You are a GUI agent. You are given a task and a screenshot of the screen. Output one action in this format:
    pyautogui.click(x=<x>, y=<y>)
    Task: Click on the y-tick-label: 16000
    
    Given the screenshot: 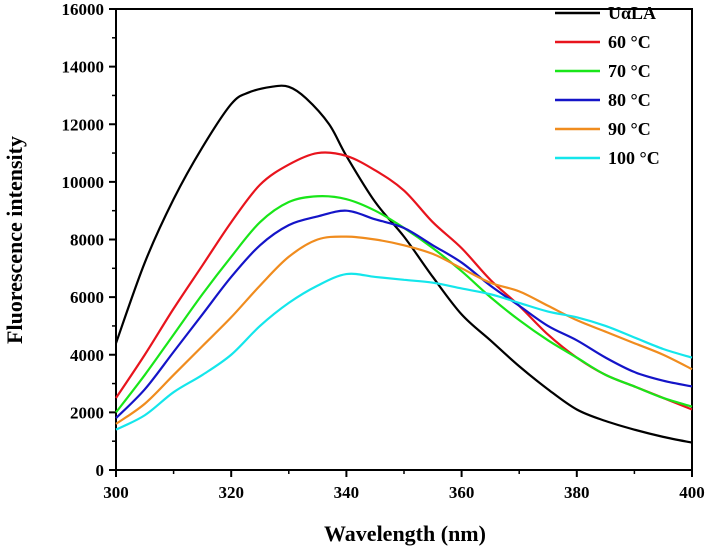 What is the action you would take?
    pyautogui.click(x=83, y=9)
    